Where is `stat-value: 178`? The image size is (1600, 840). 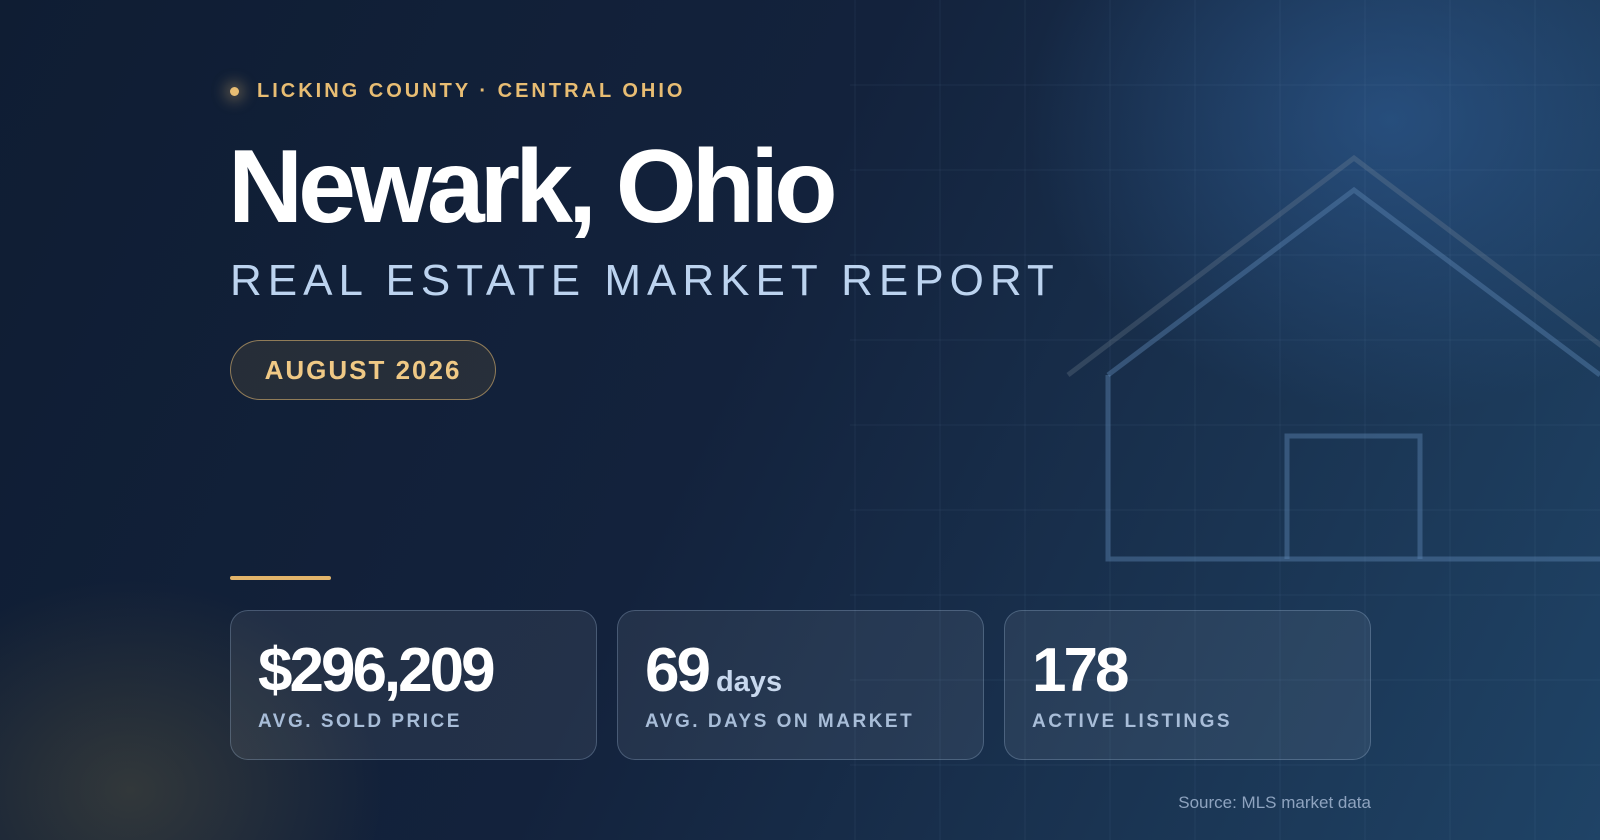
stat-value: 178 is located at coordinates (1080, 670).